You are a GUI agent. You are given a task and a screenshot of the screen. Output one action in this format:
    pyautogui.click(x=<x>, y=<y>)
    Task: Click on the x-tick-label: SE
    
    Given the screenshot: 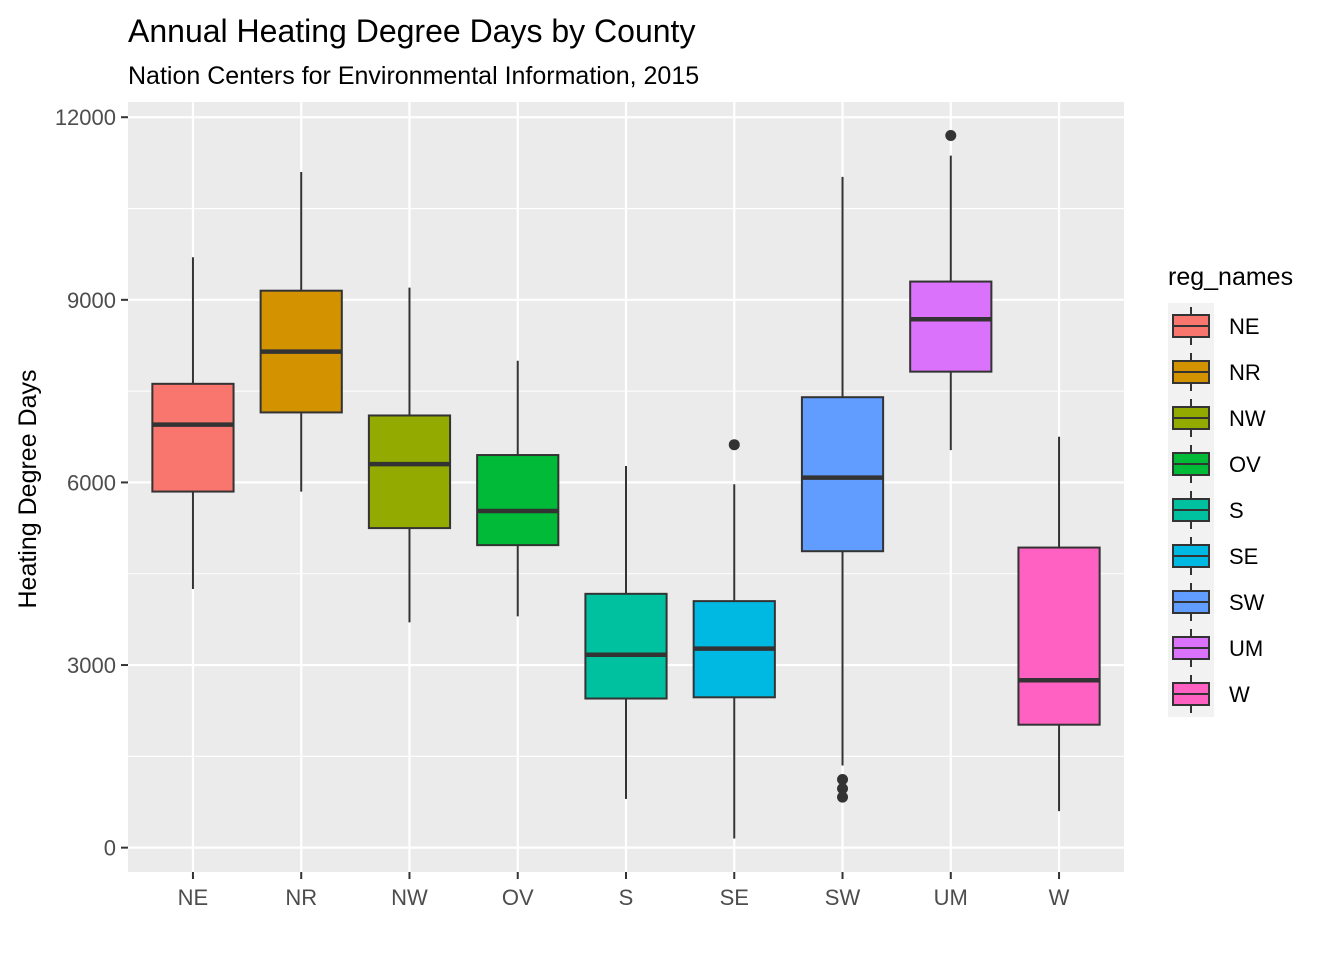 What is the action you would take?
    pyautogui.click(x=734, y=897)
    